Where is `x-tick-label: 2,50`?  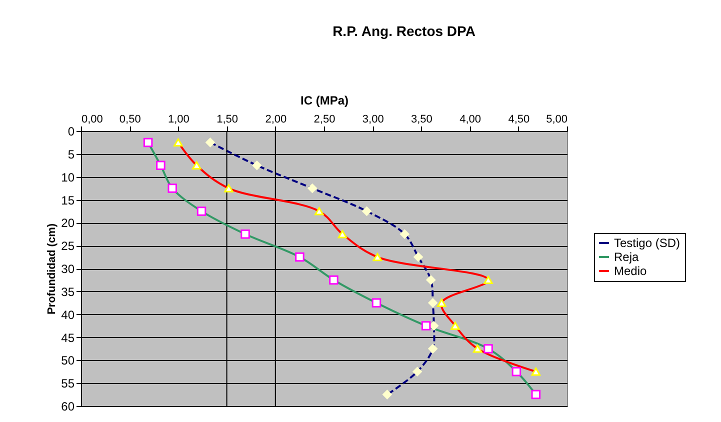
x-tick-label: 2,50 is located at coordinates (325, 120).